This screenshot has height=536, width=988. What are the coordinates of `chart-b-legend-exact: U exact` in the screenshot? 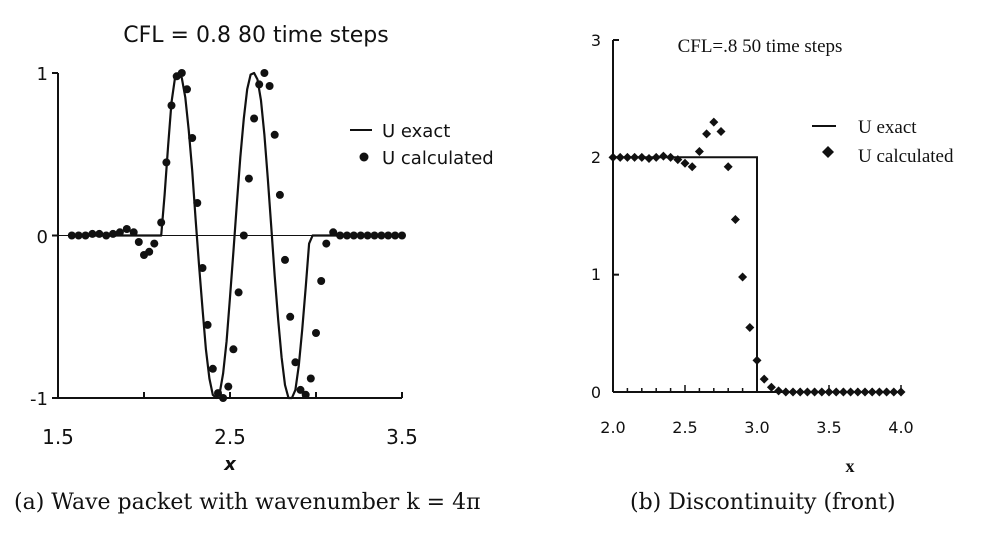 It's located at (887, 127).